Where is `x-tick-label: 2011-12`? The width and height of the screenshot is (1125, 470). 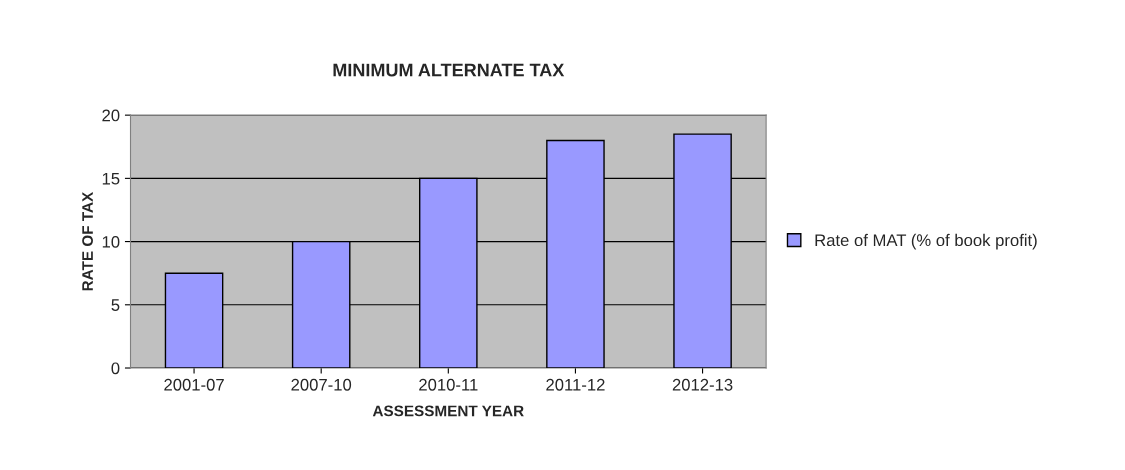
x-tick-label: 2011-12 is located at coordinates (575, 384).